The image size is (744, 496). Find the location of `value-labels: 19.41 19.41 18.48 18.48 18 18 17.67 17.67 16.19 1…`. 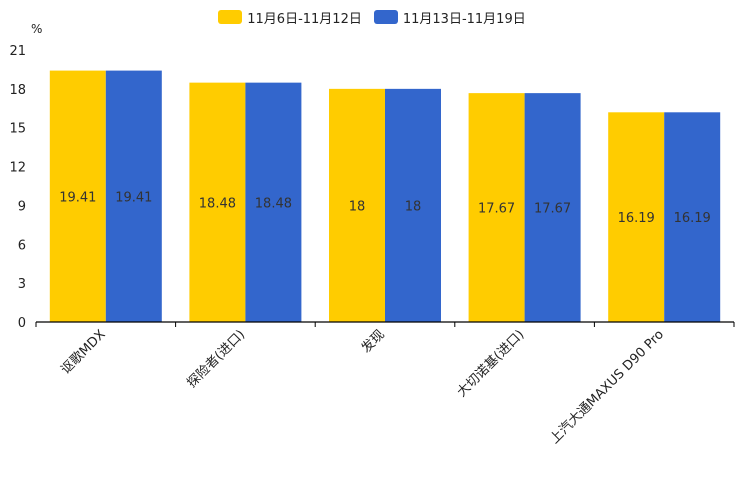

value-labels: 19.41 19.41 18.48 18.48 18 18 17.67 17.67 16.19 1… is located at coordinates (385, 208).